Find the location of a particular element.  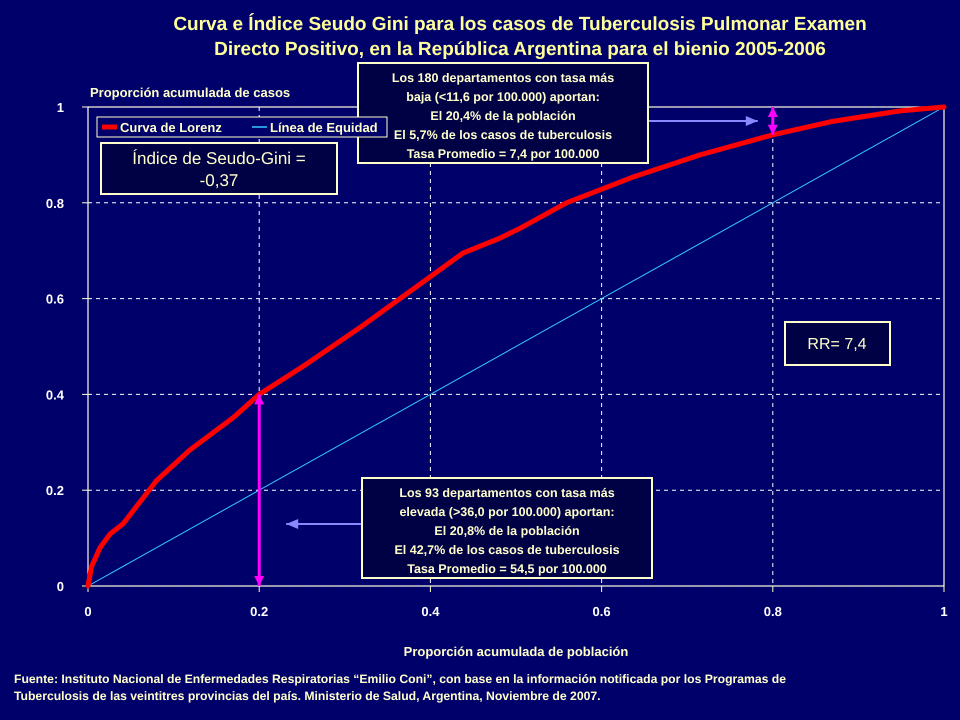

y-tick-label: 0.2 is located at coordinates (55, 490).